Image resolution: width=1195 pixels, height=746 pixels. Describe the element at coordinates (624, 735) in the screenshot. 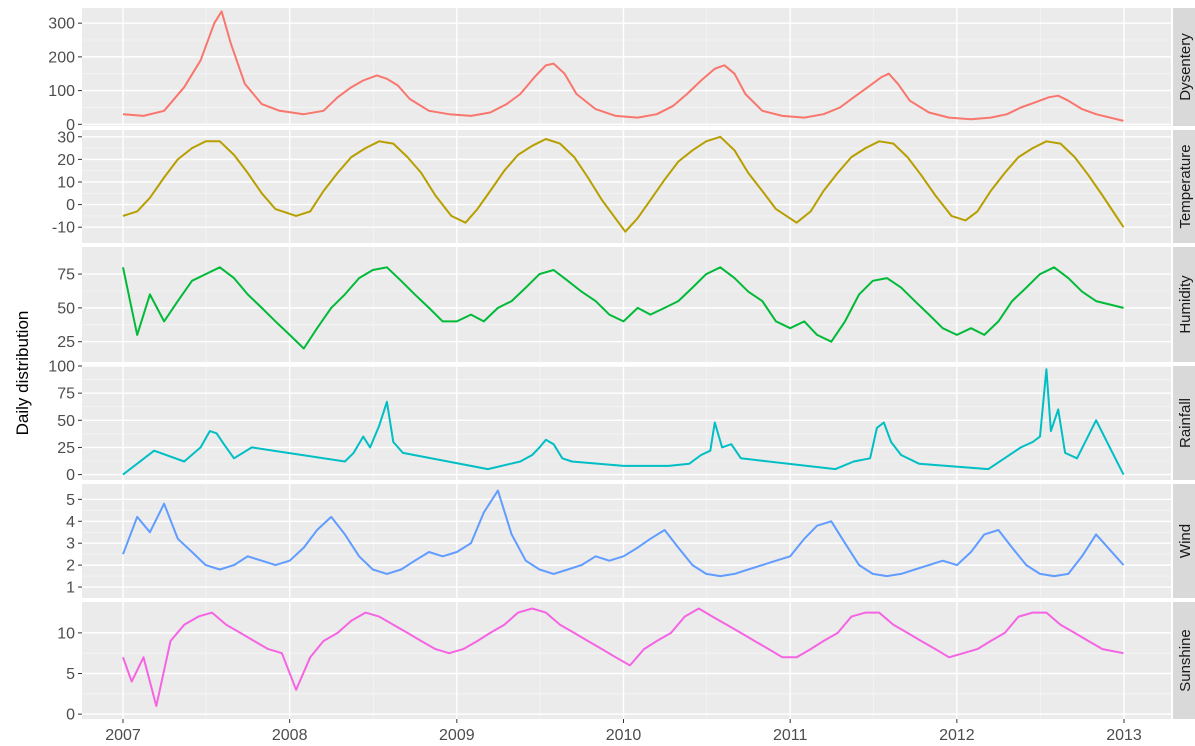

I see `x-tick-label: 2010` at that location.